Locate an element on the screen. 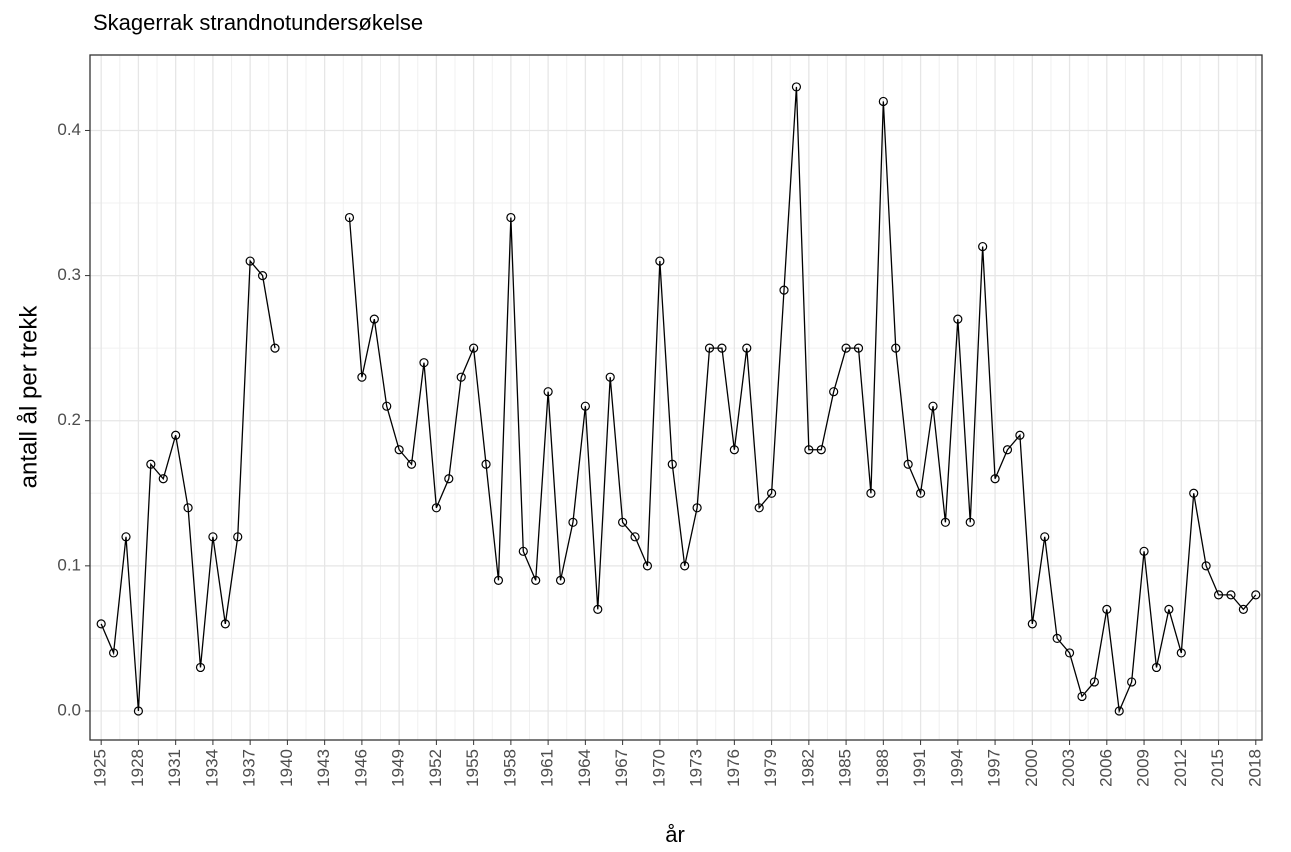  x-tick-label: 1982 is located at coordinates (807, 768).